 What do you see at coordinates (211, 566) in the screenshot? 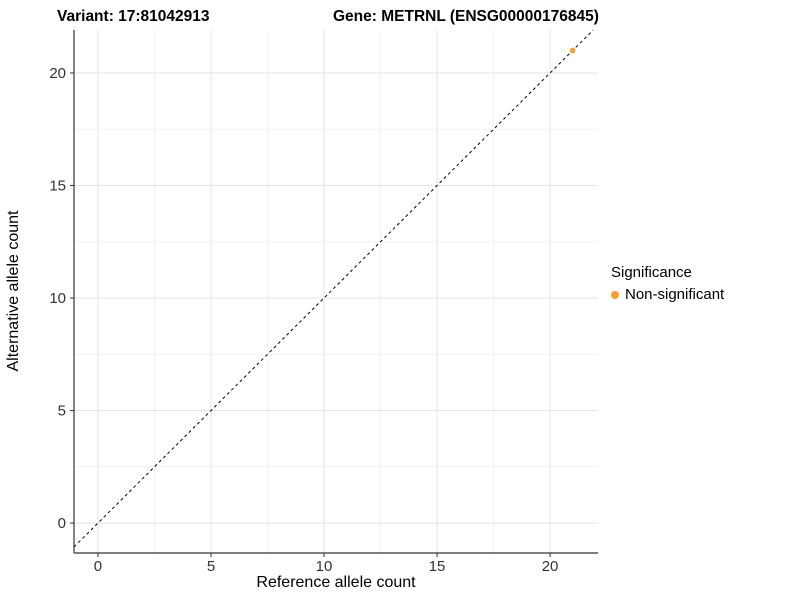
I see `x-tick-label: 5` at bounding box center [211, 566].